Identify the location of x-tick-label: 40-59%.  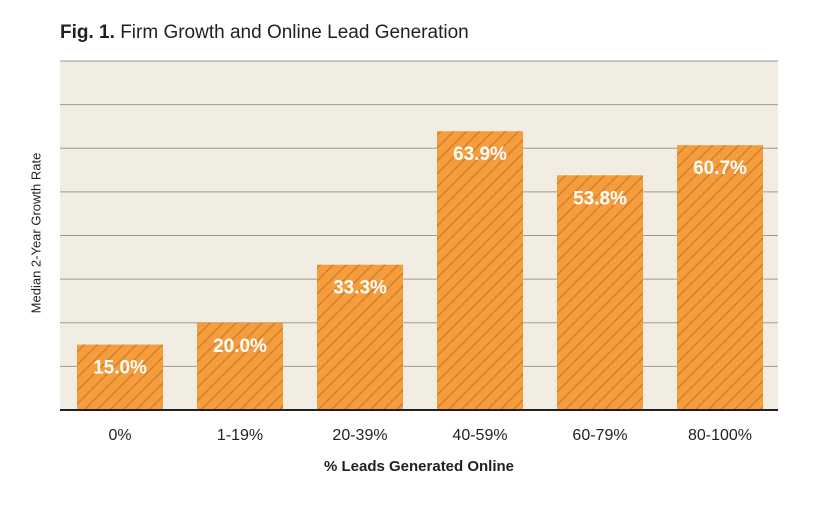
(479, 435).